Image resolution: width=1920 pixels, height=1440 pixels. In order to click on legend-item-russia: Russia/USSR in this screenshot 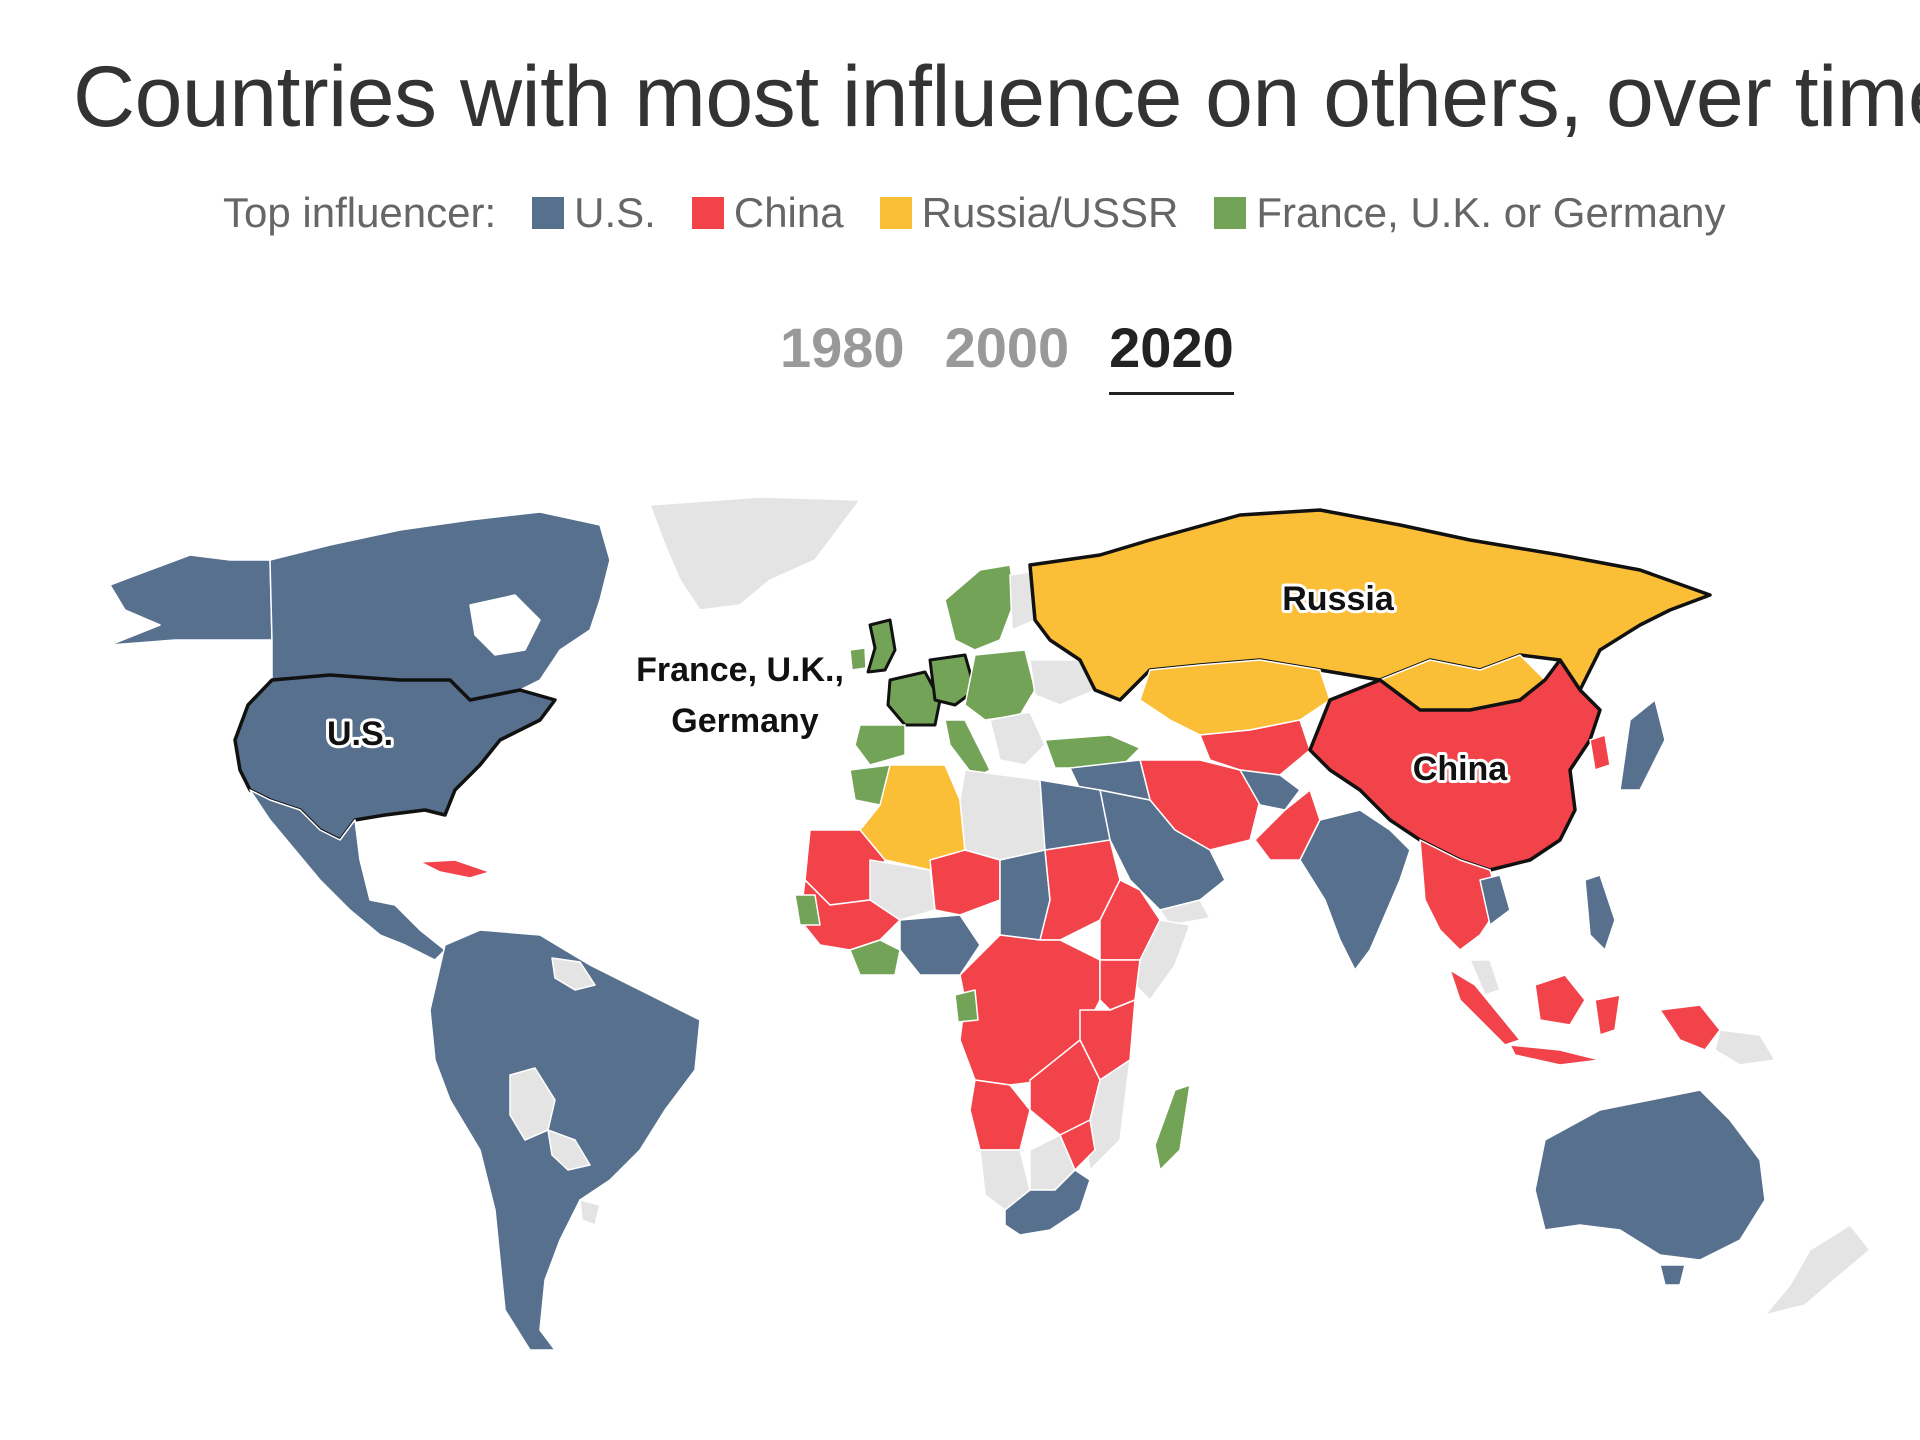, I will do `click(1029, 213)`.